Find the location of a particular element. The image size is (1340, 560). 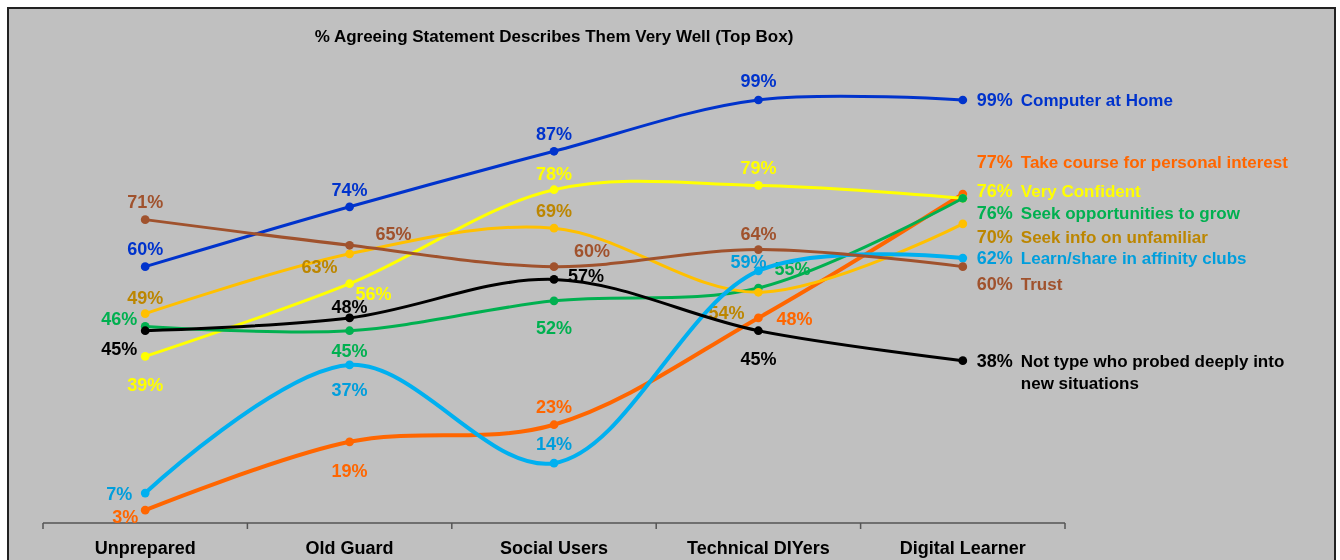

data-label: 38% is located at coordinates (994, 360).